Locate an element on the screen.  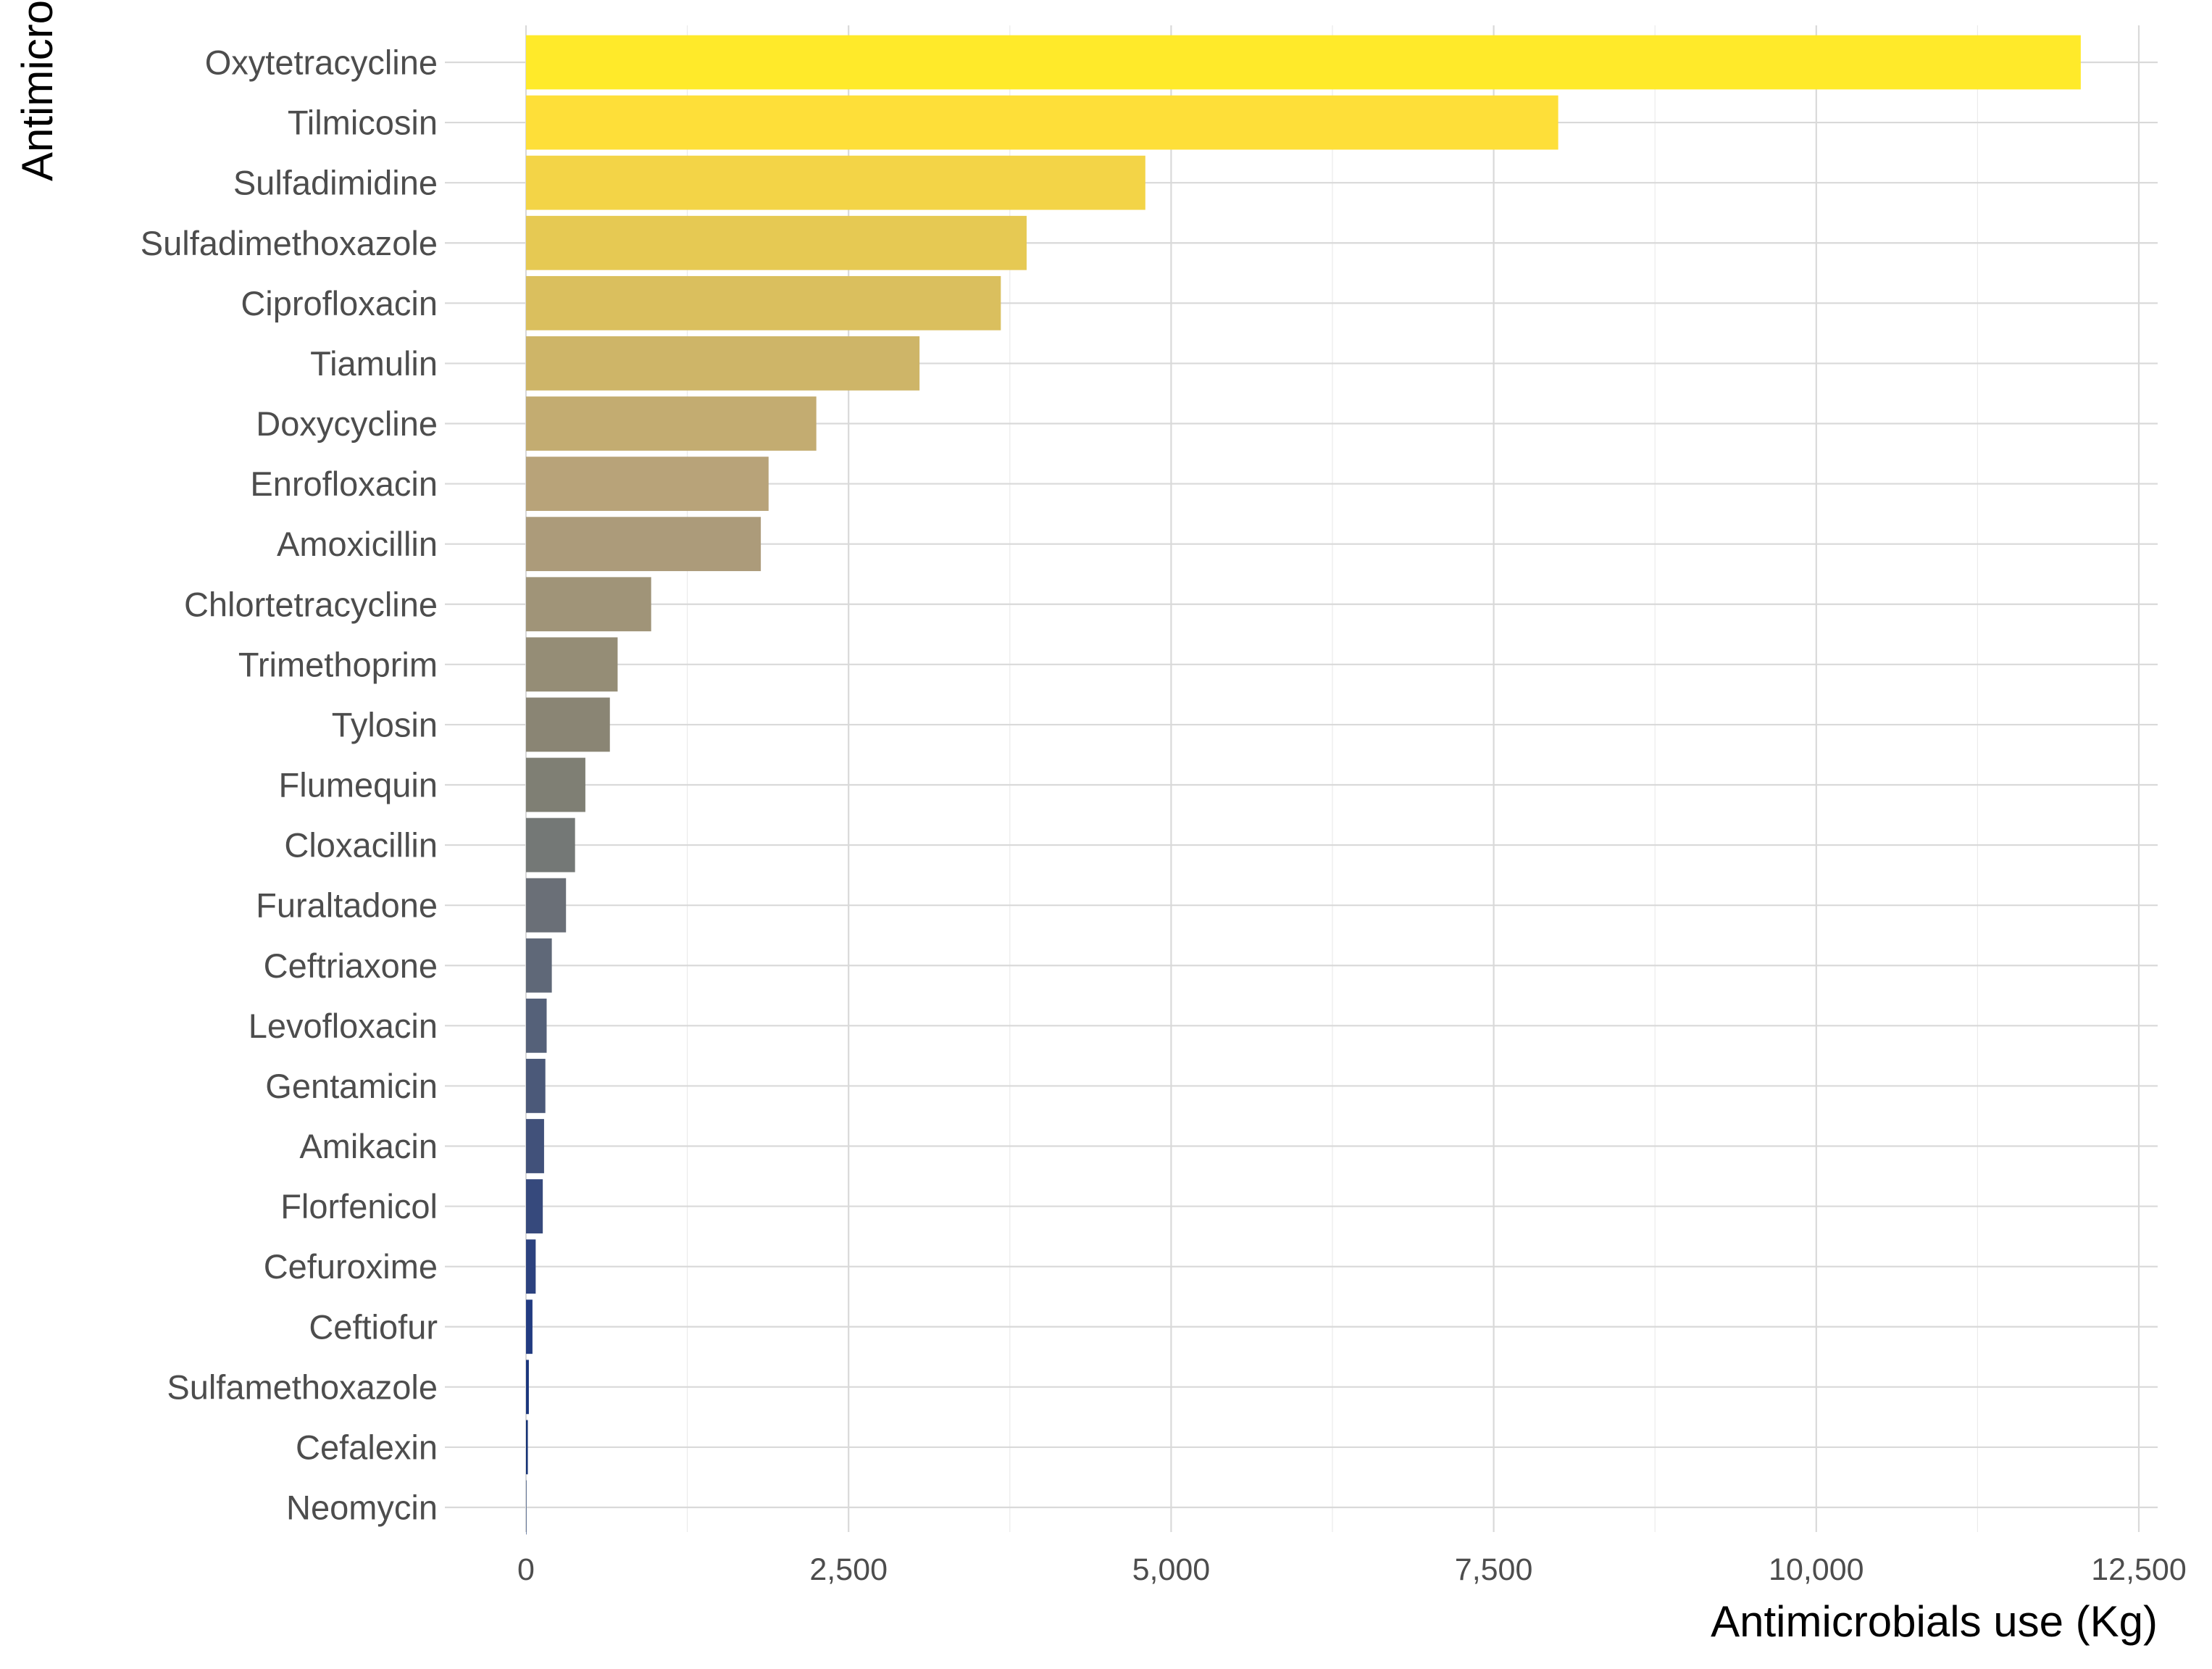
bar-sulfadimidine is located at coordinates (836, 182).